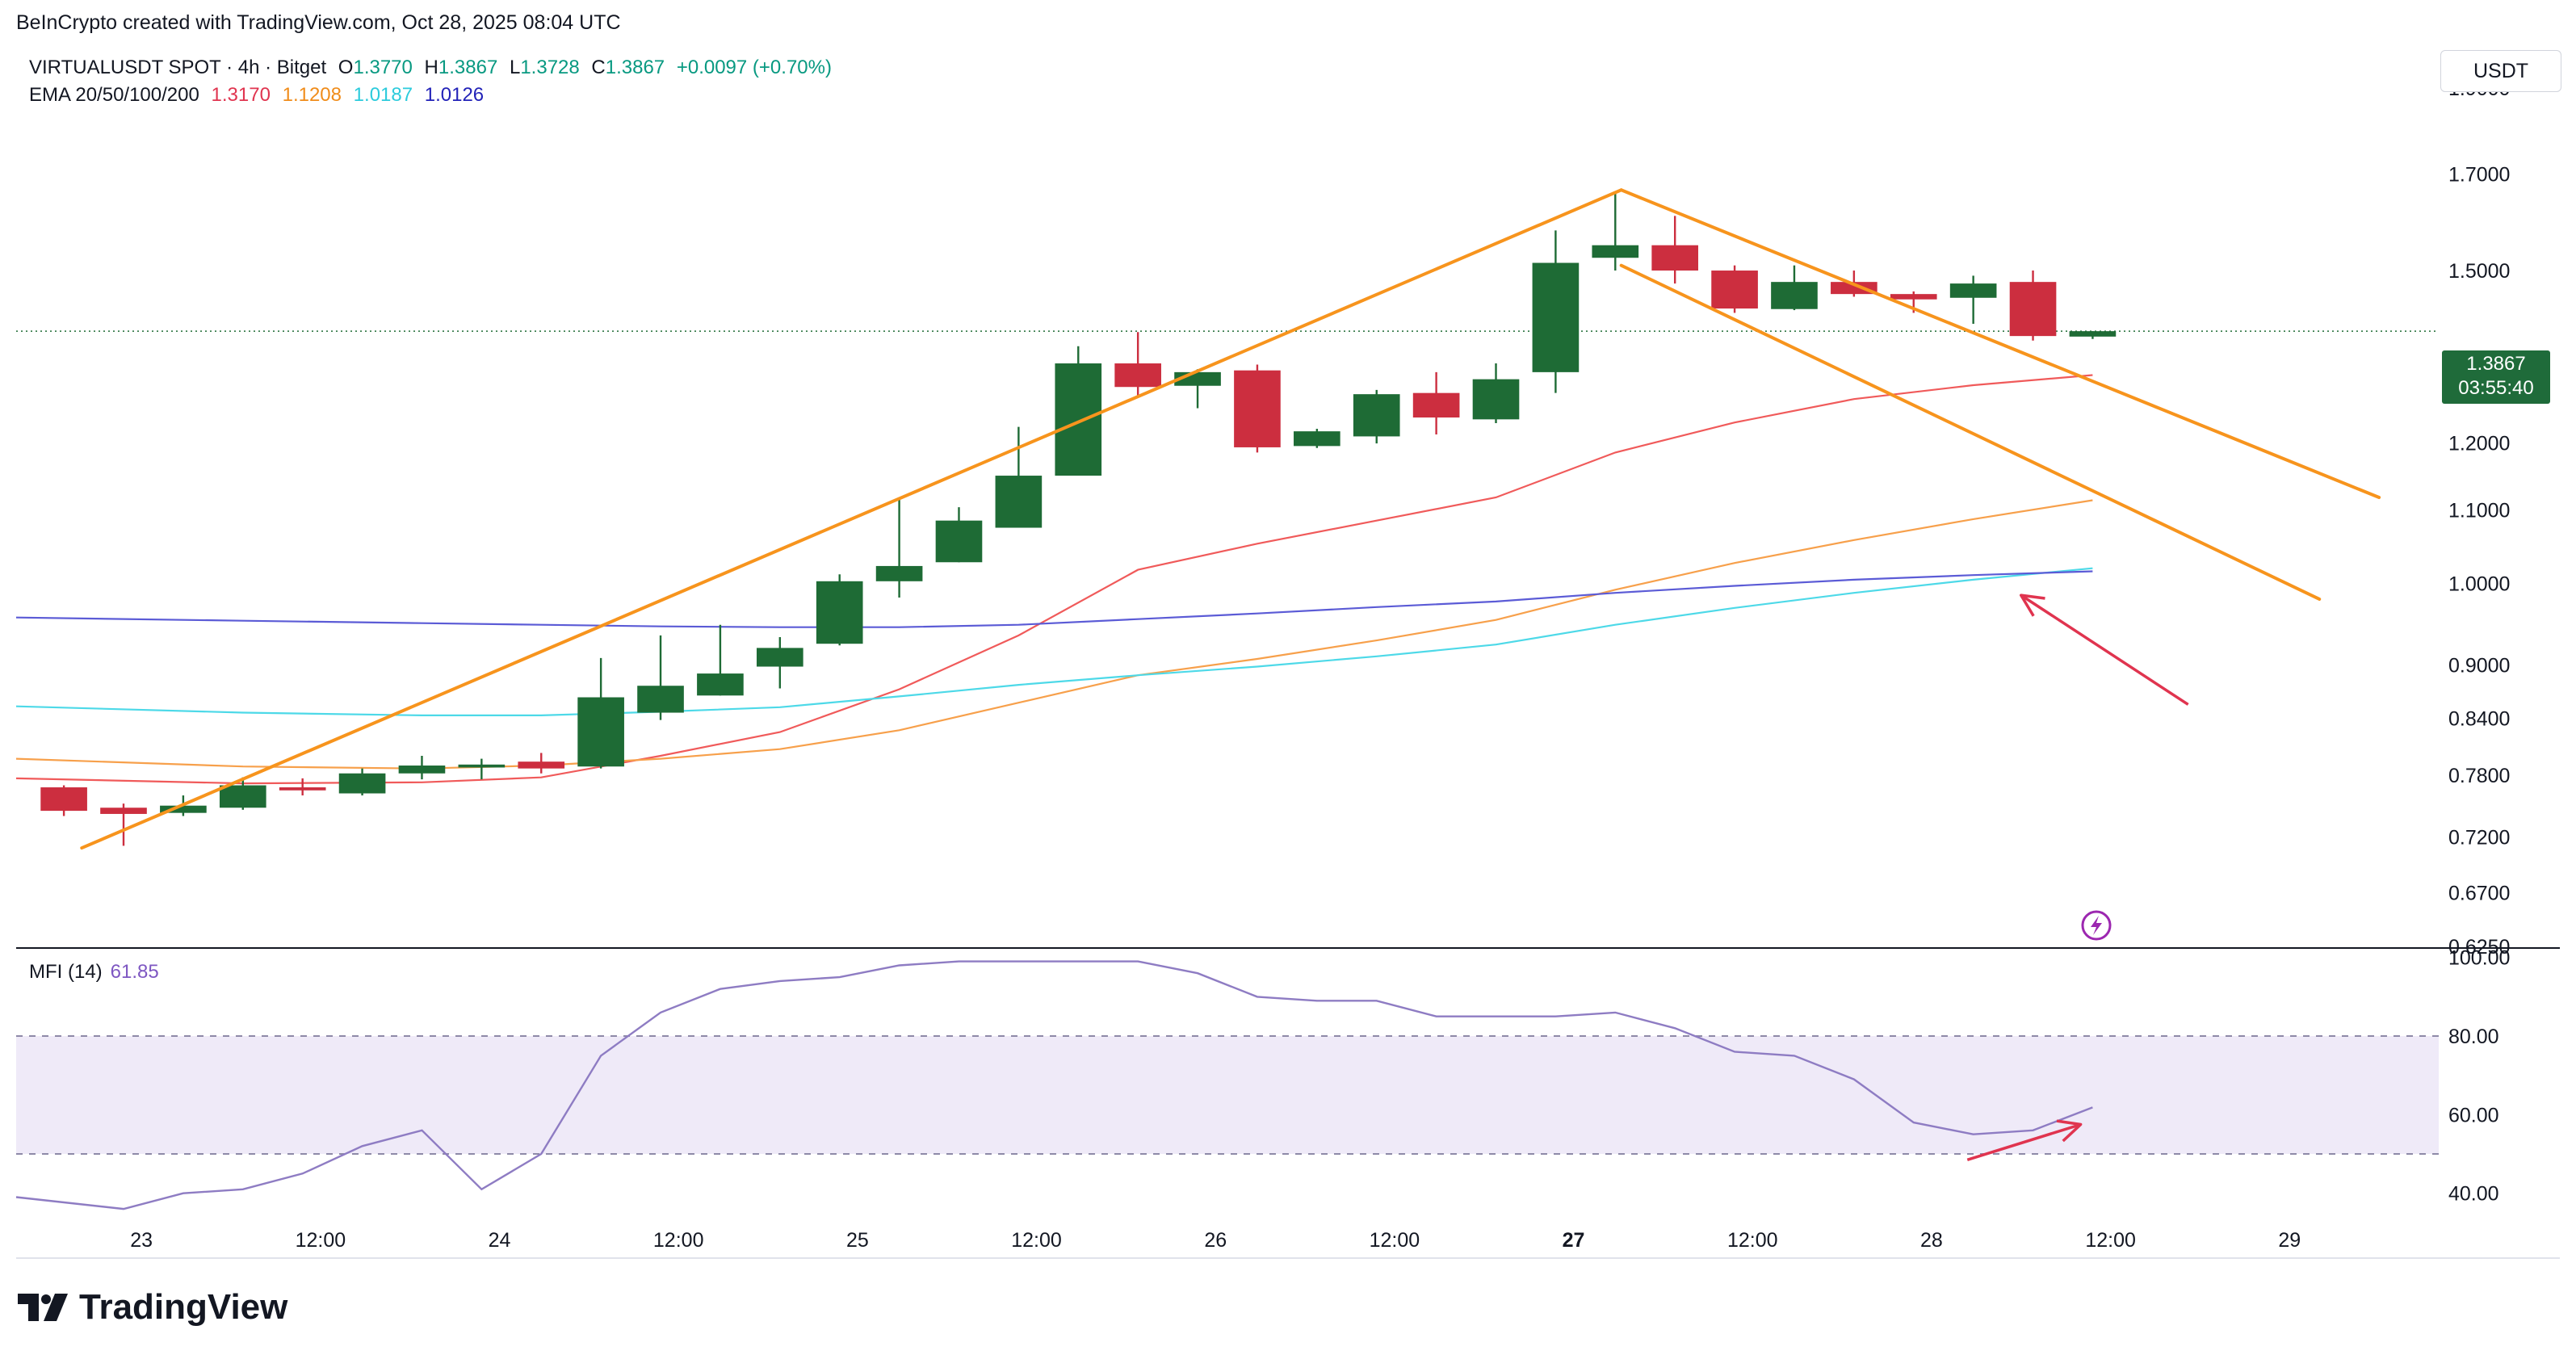 The image size is (2576, 1355). What do you see at coordinates (2479, 776) in the screenshot?
I see `price-tick-label: 0.7800` at bounding box center [2479, 776].